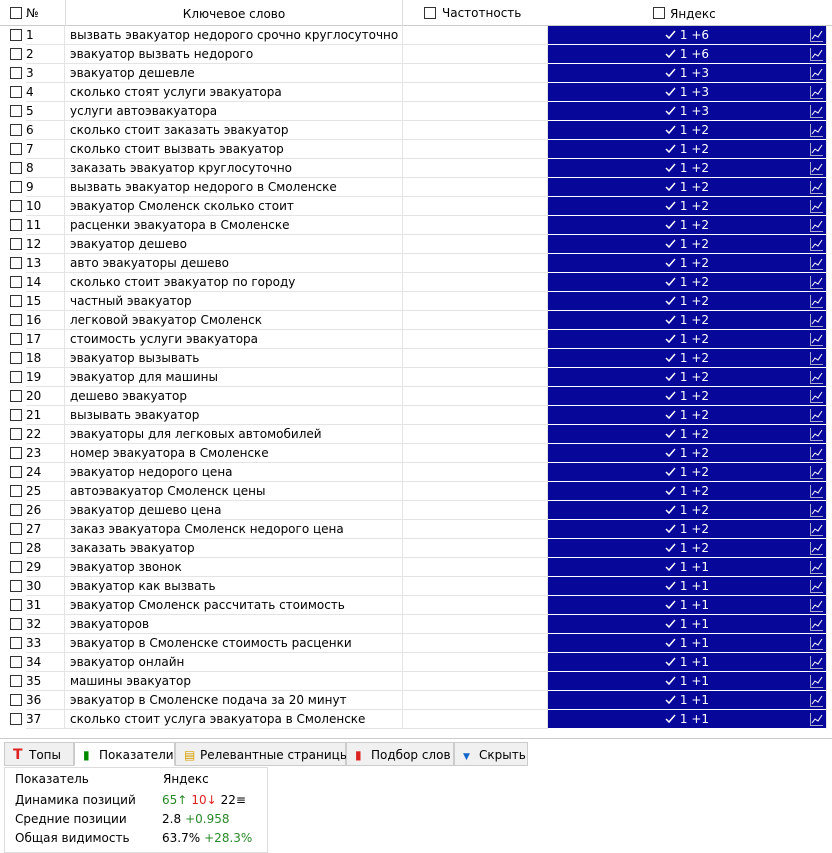 The image size is (832, 853). I want to click on position-change: +1, so click(700, 681).